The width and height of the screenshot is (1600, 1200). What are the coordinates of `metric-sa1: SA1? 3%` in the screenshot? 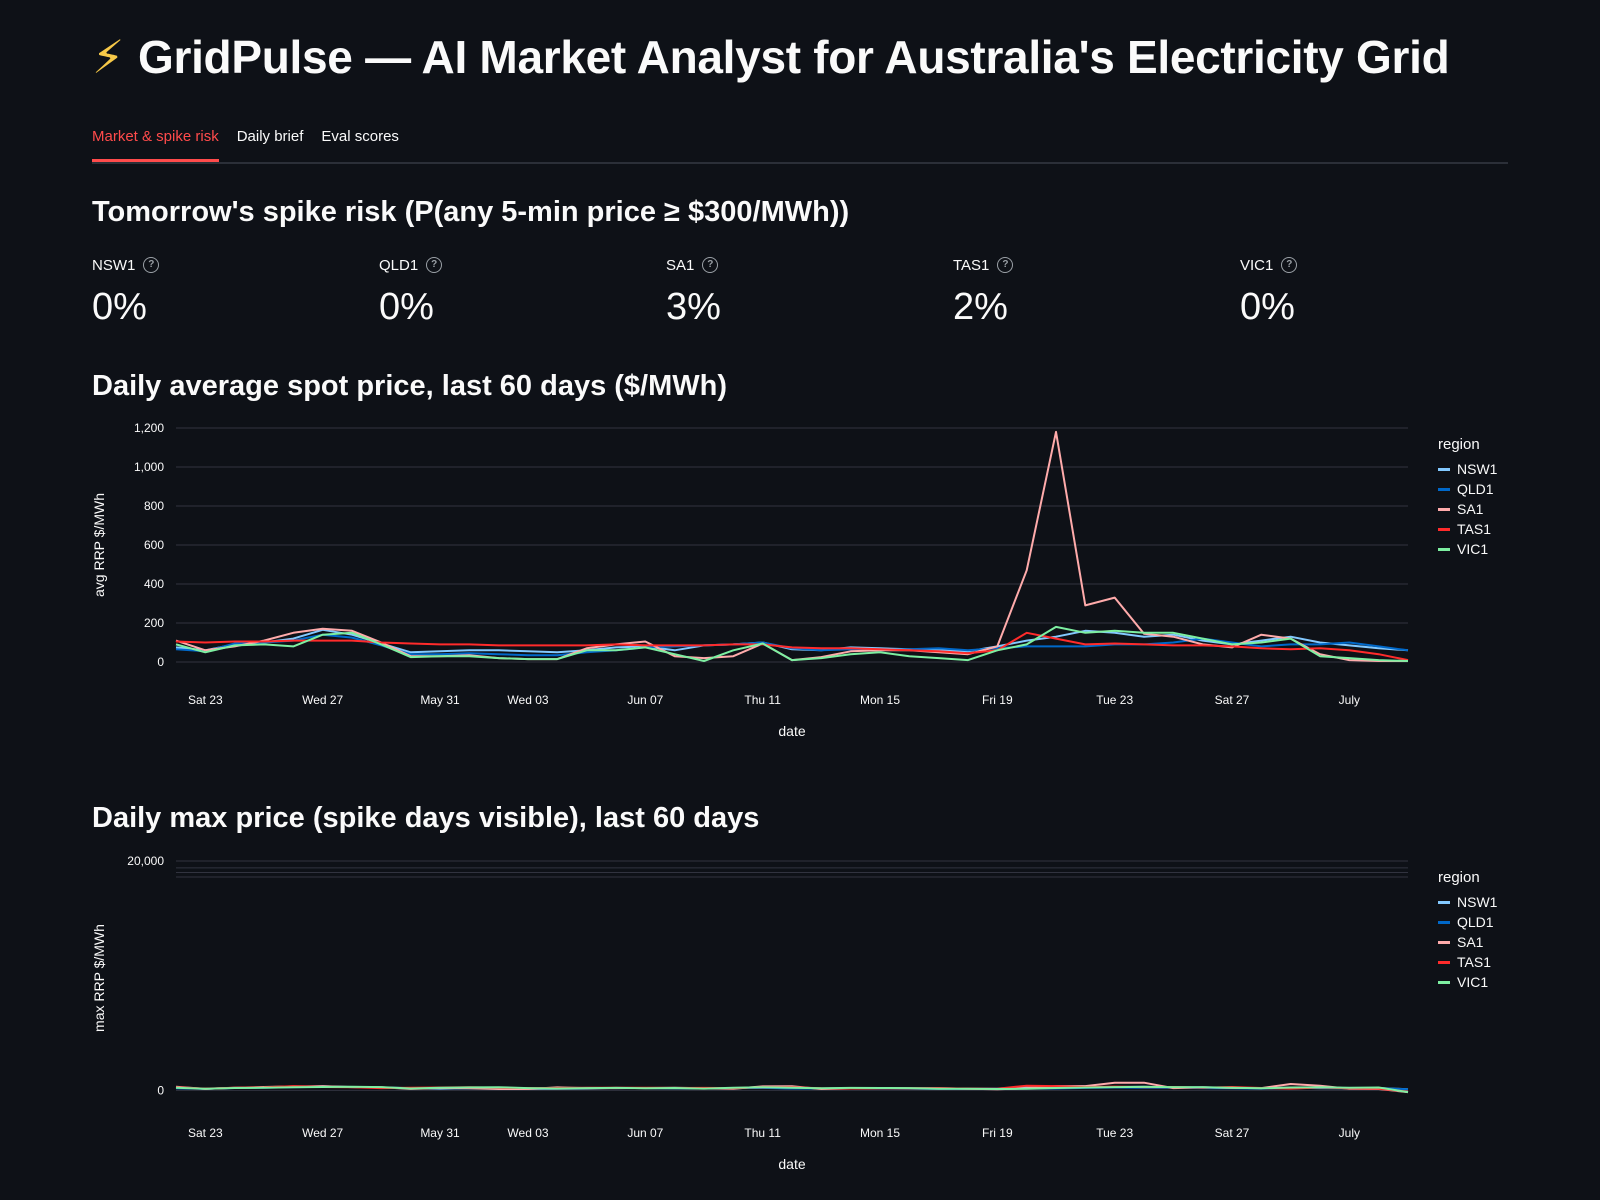 It's located at (796, 291).